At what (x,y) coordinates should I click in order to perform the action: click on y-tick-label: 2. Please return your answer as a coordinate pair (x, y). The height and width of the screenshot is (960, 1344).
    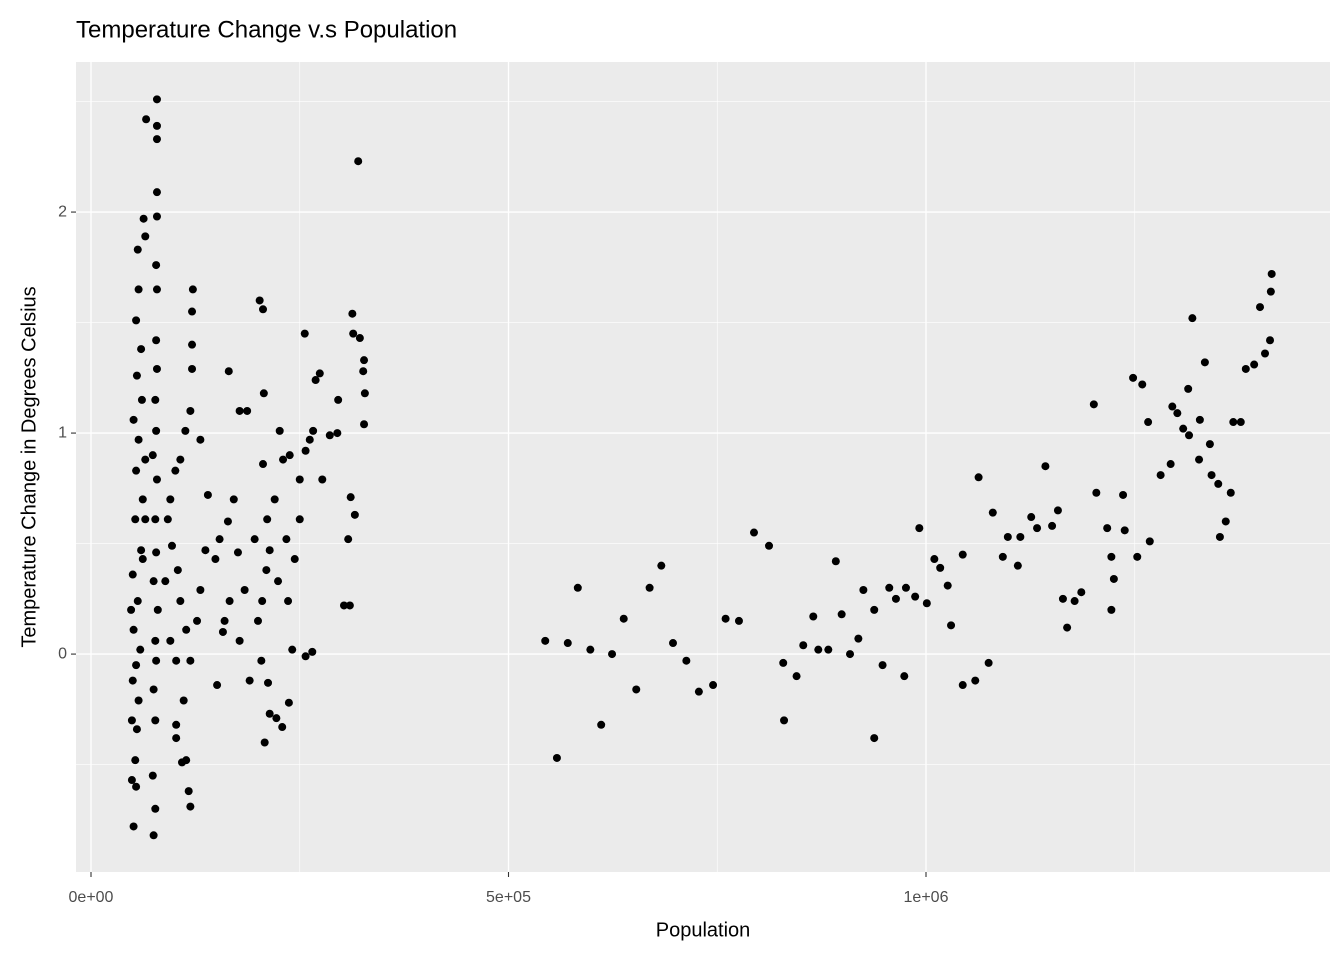
    Looking at the image, I should click on (62, 211).